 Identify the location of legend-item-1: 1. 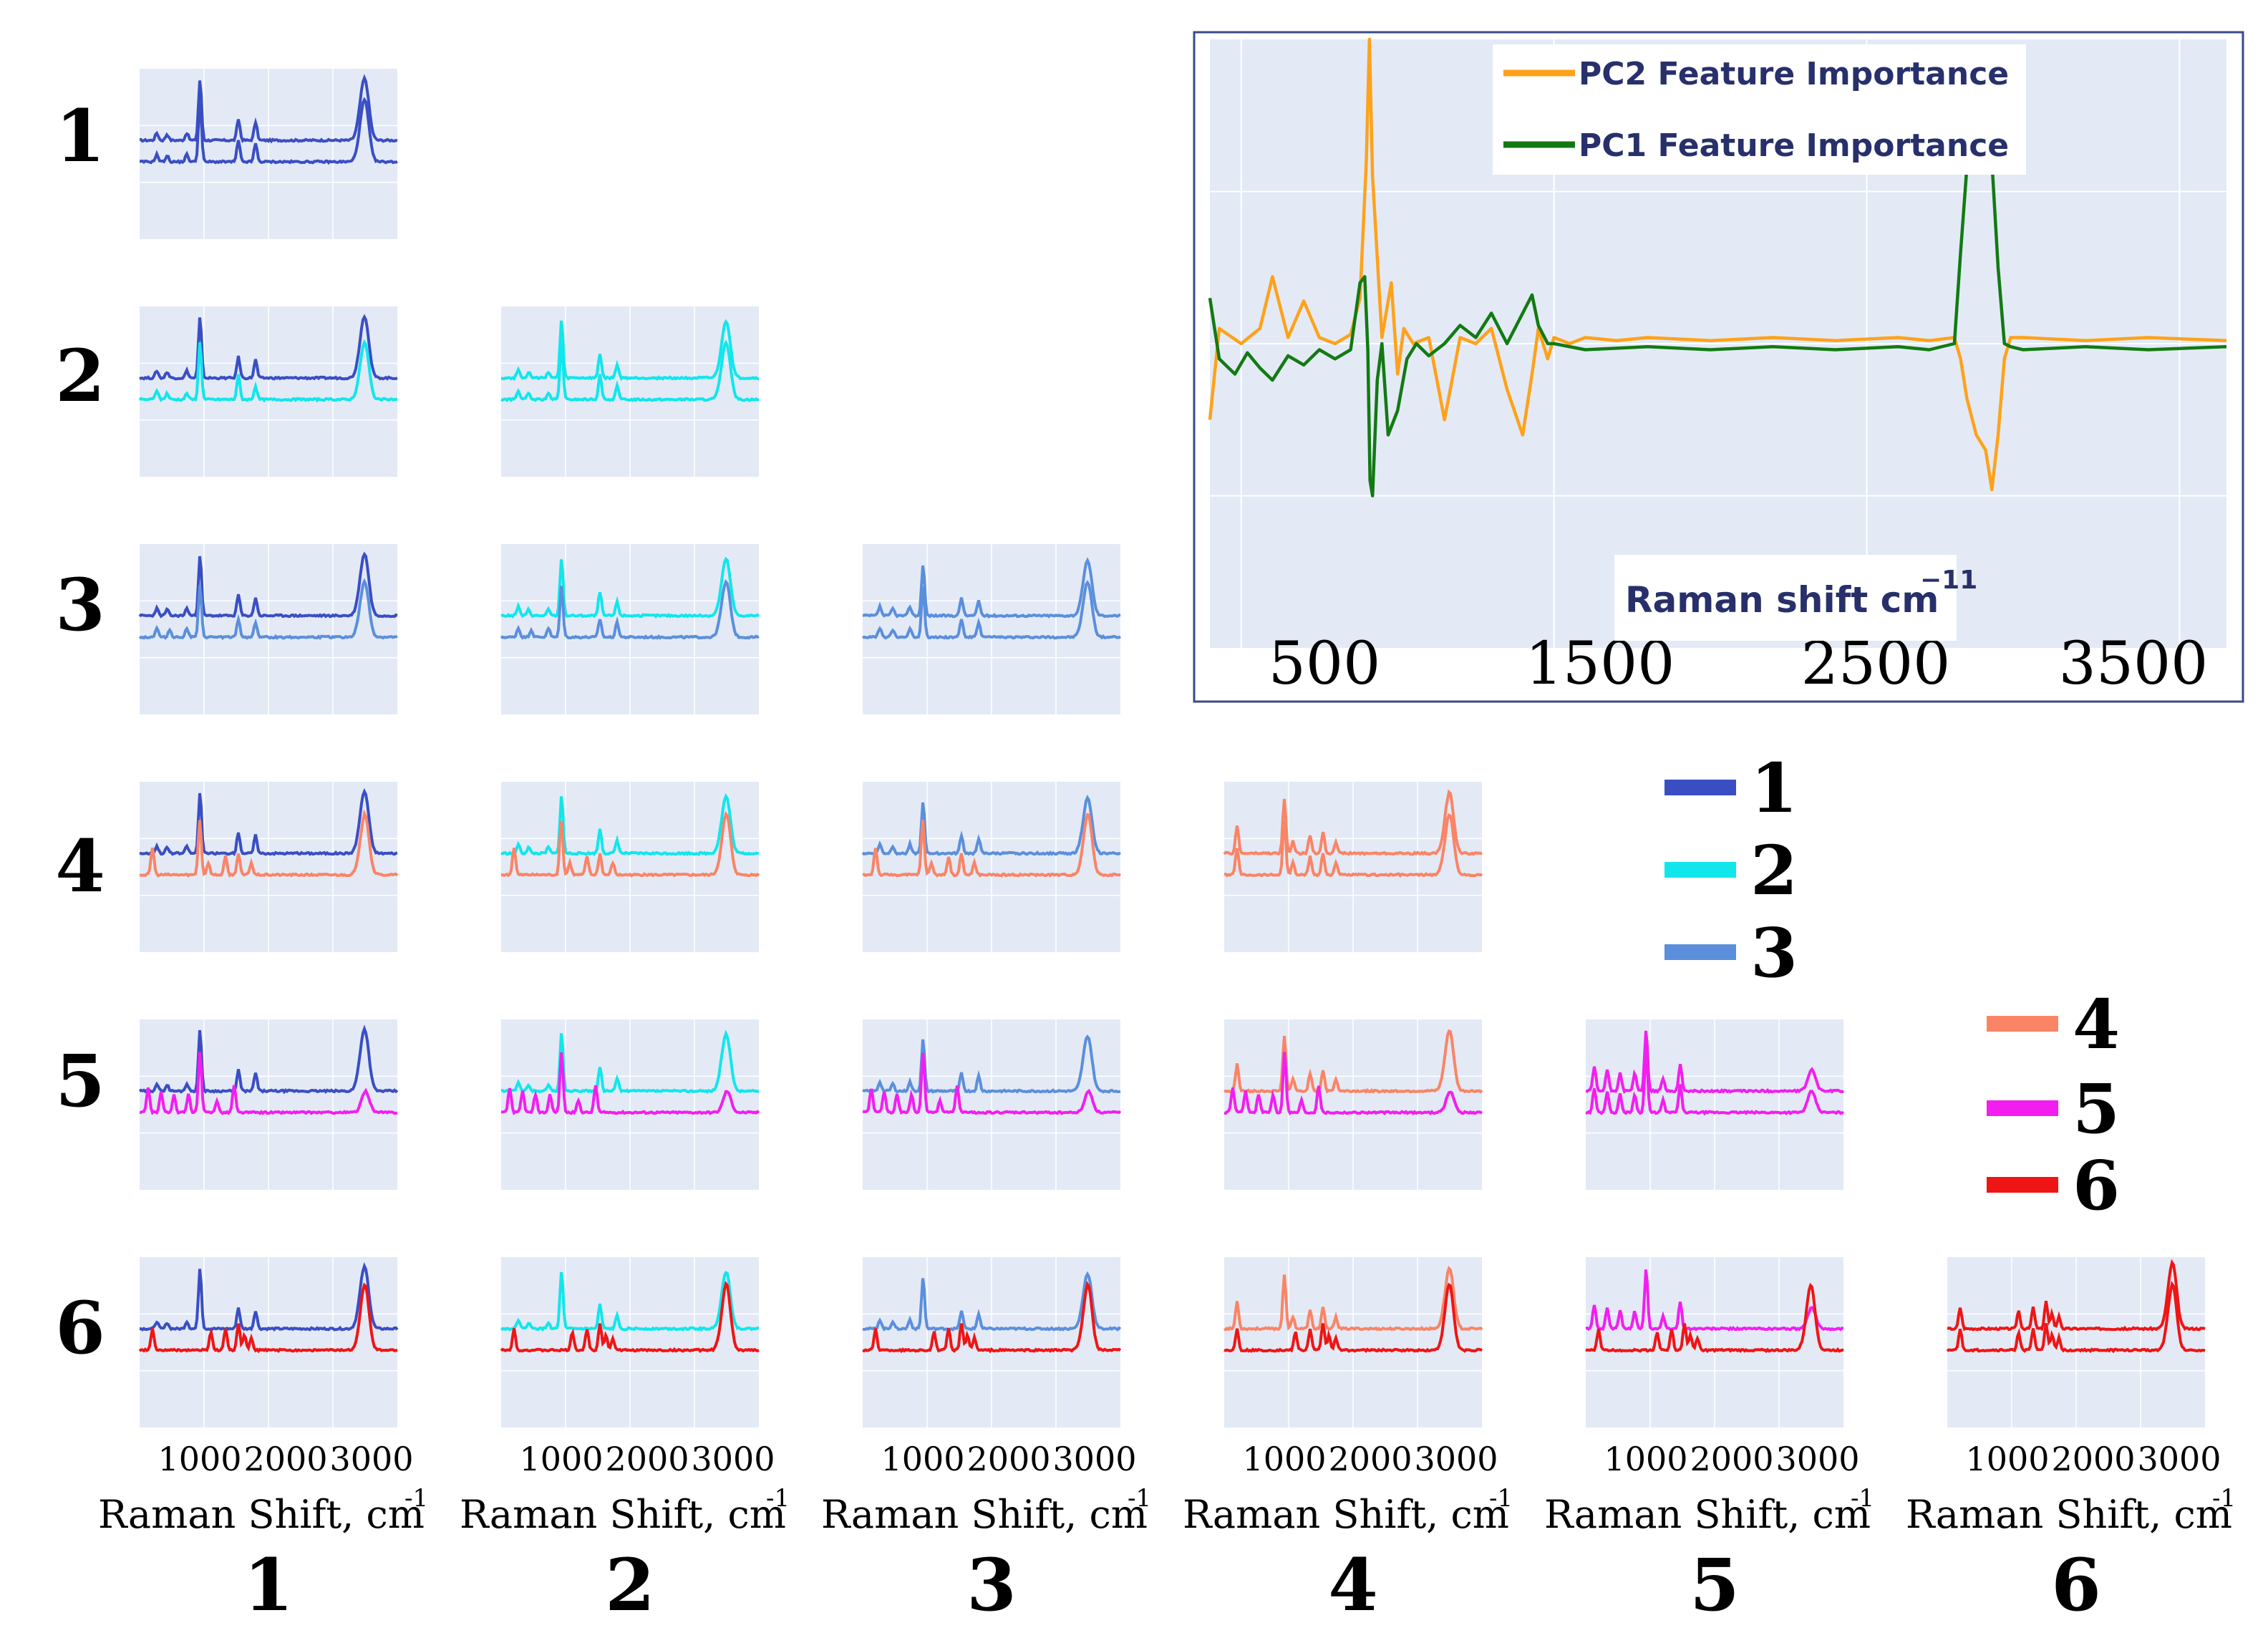
(1731, 788).